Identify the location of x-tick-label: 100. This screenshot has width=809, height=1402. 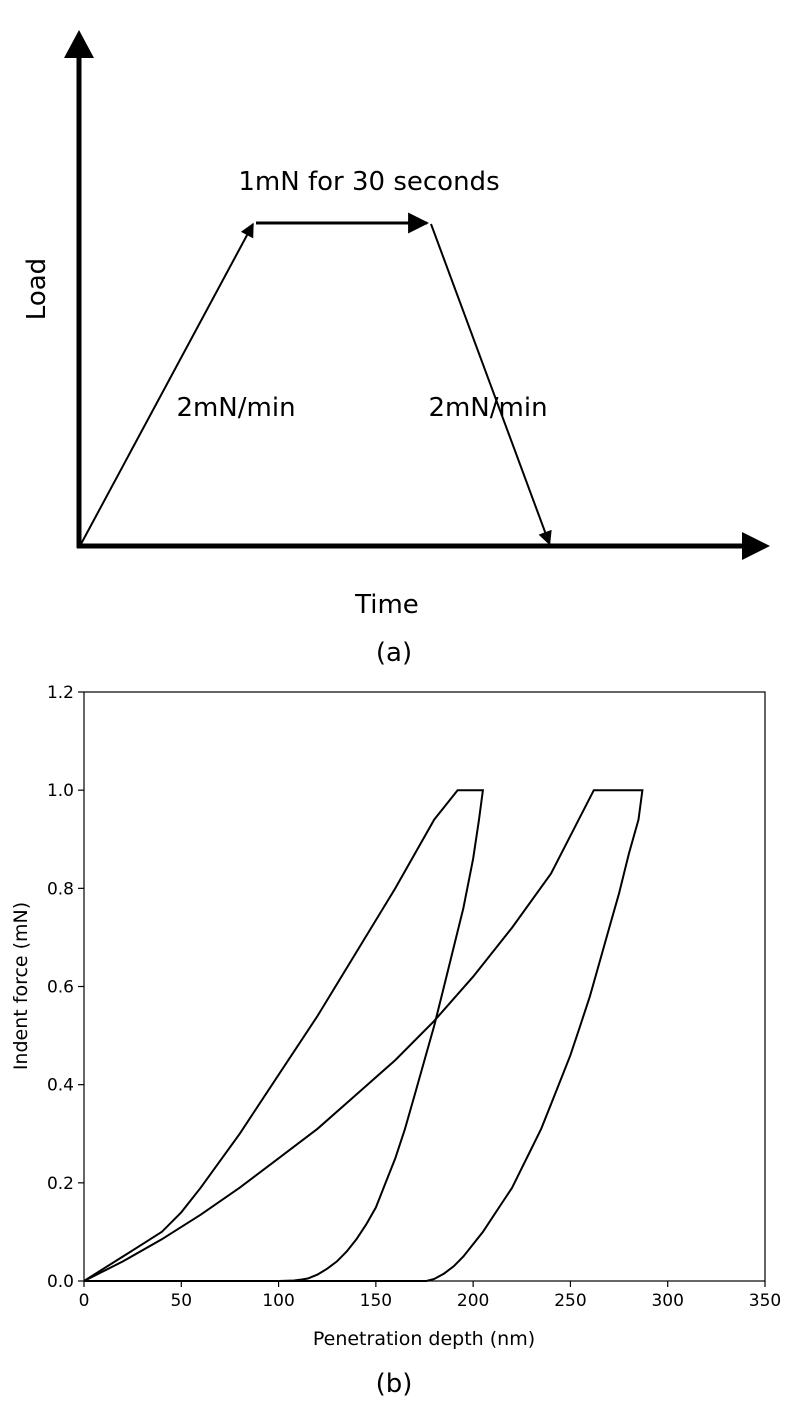
(278, 1301).